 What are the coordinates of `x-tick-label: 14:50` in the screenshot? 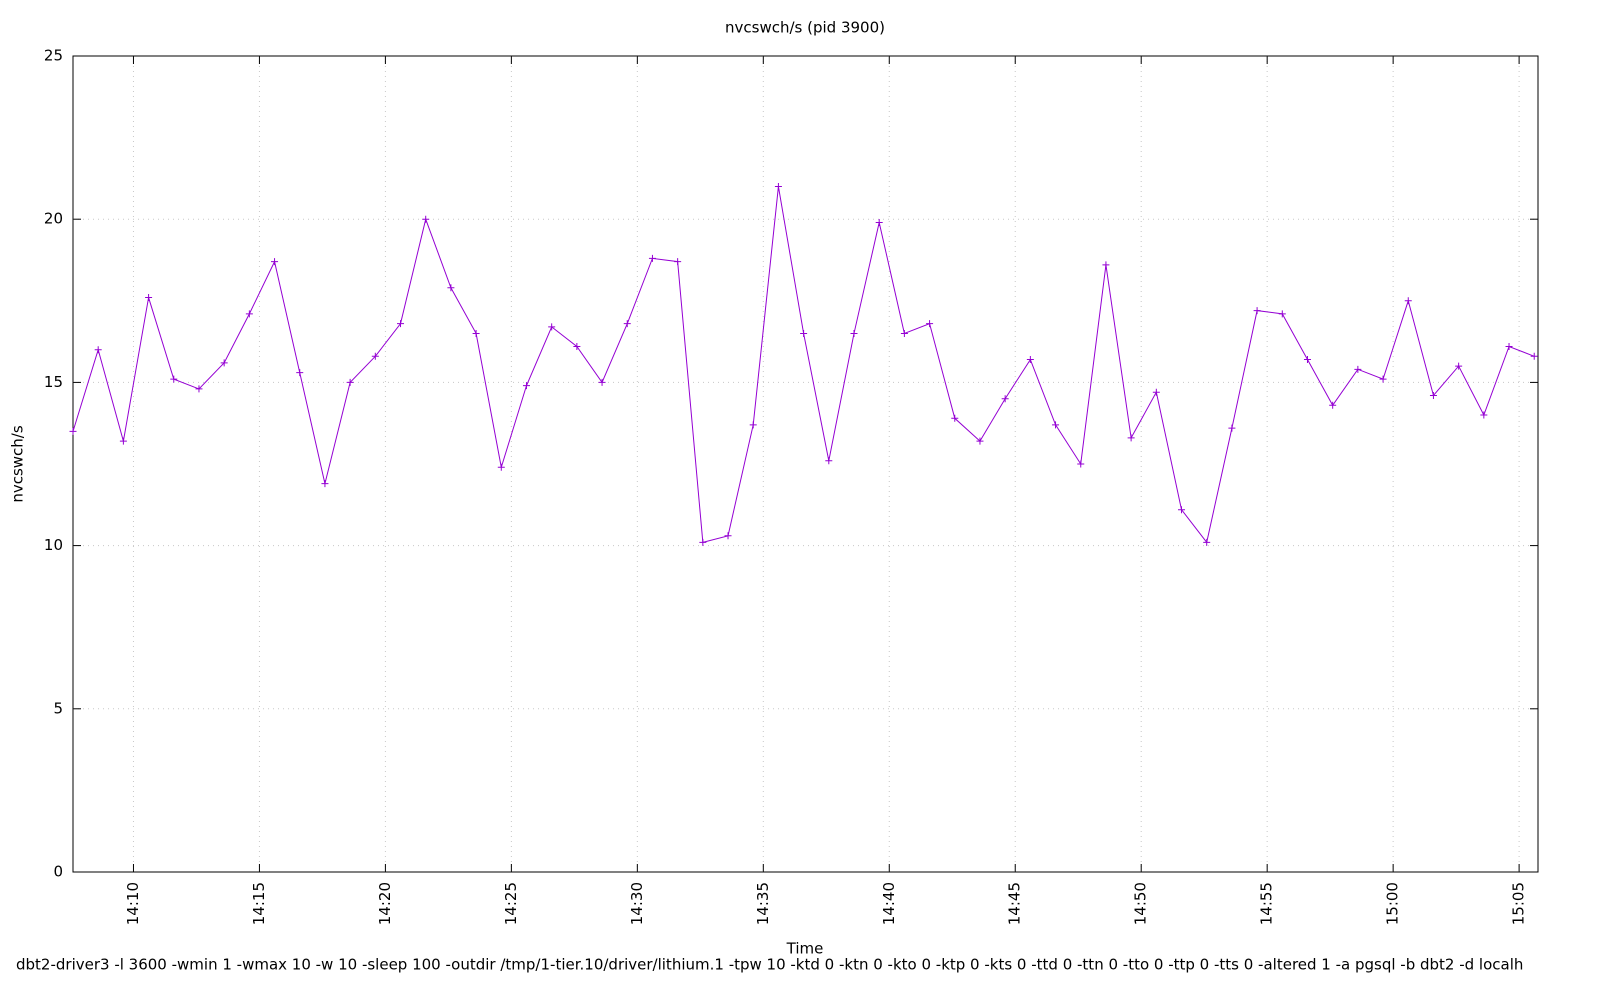 It's located at (1141, 903).